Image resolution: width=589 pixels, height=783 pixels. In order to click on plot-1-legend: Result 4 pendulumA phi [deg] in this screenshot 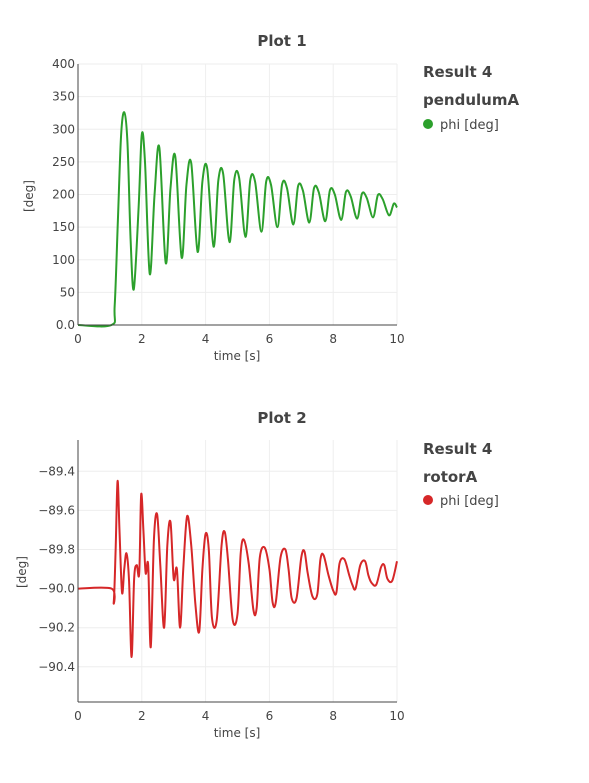, I will do `click(471, 98)`.